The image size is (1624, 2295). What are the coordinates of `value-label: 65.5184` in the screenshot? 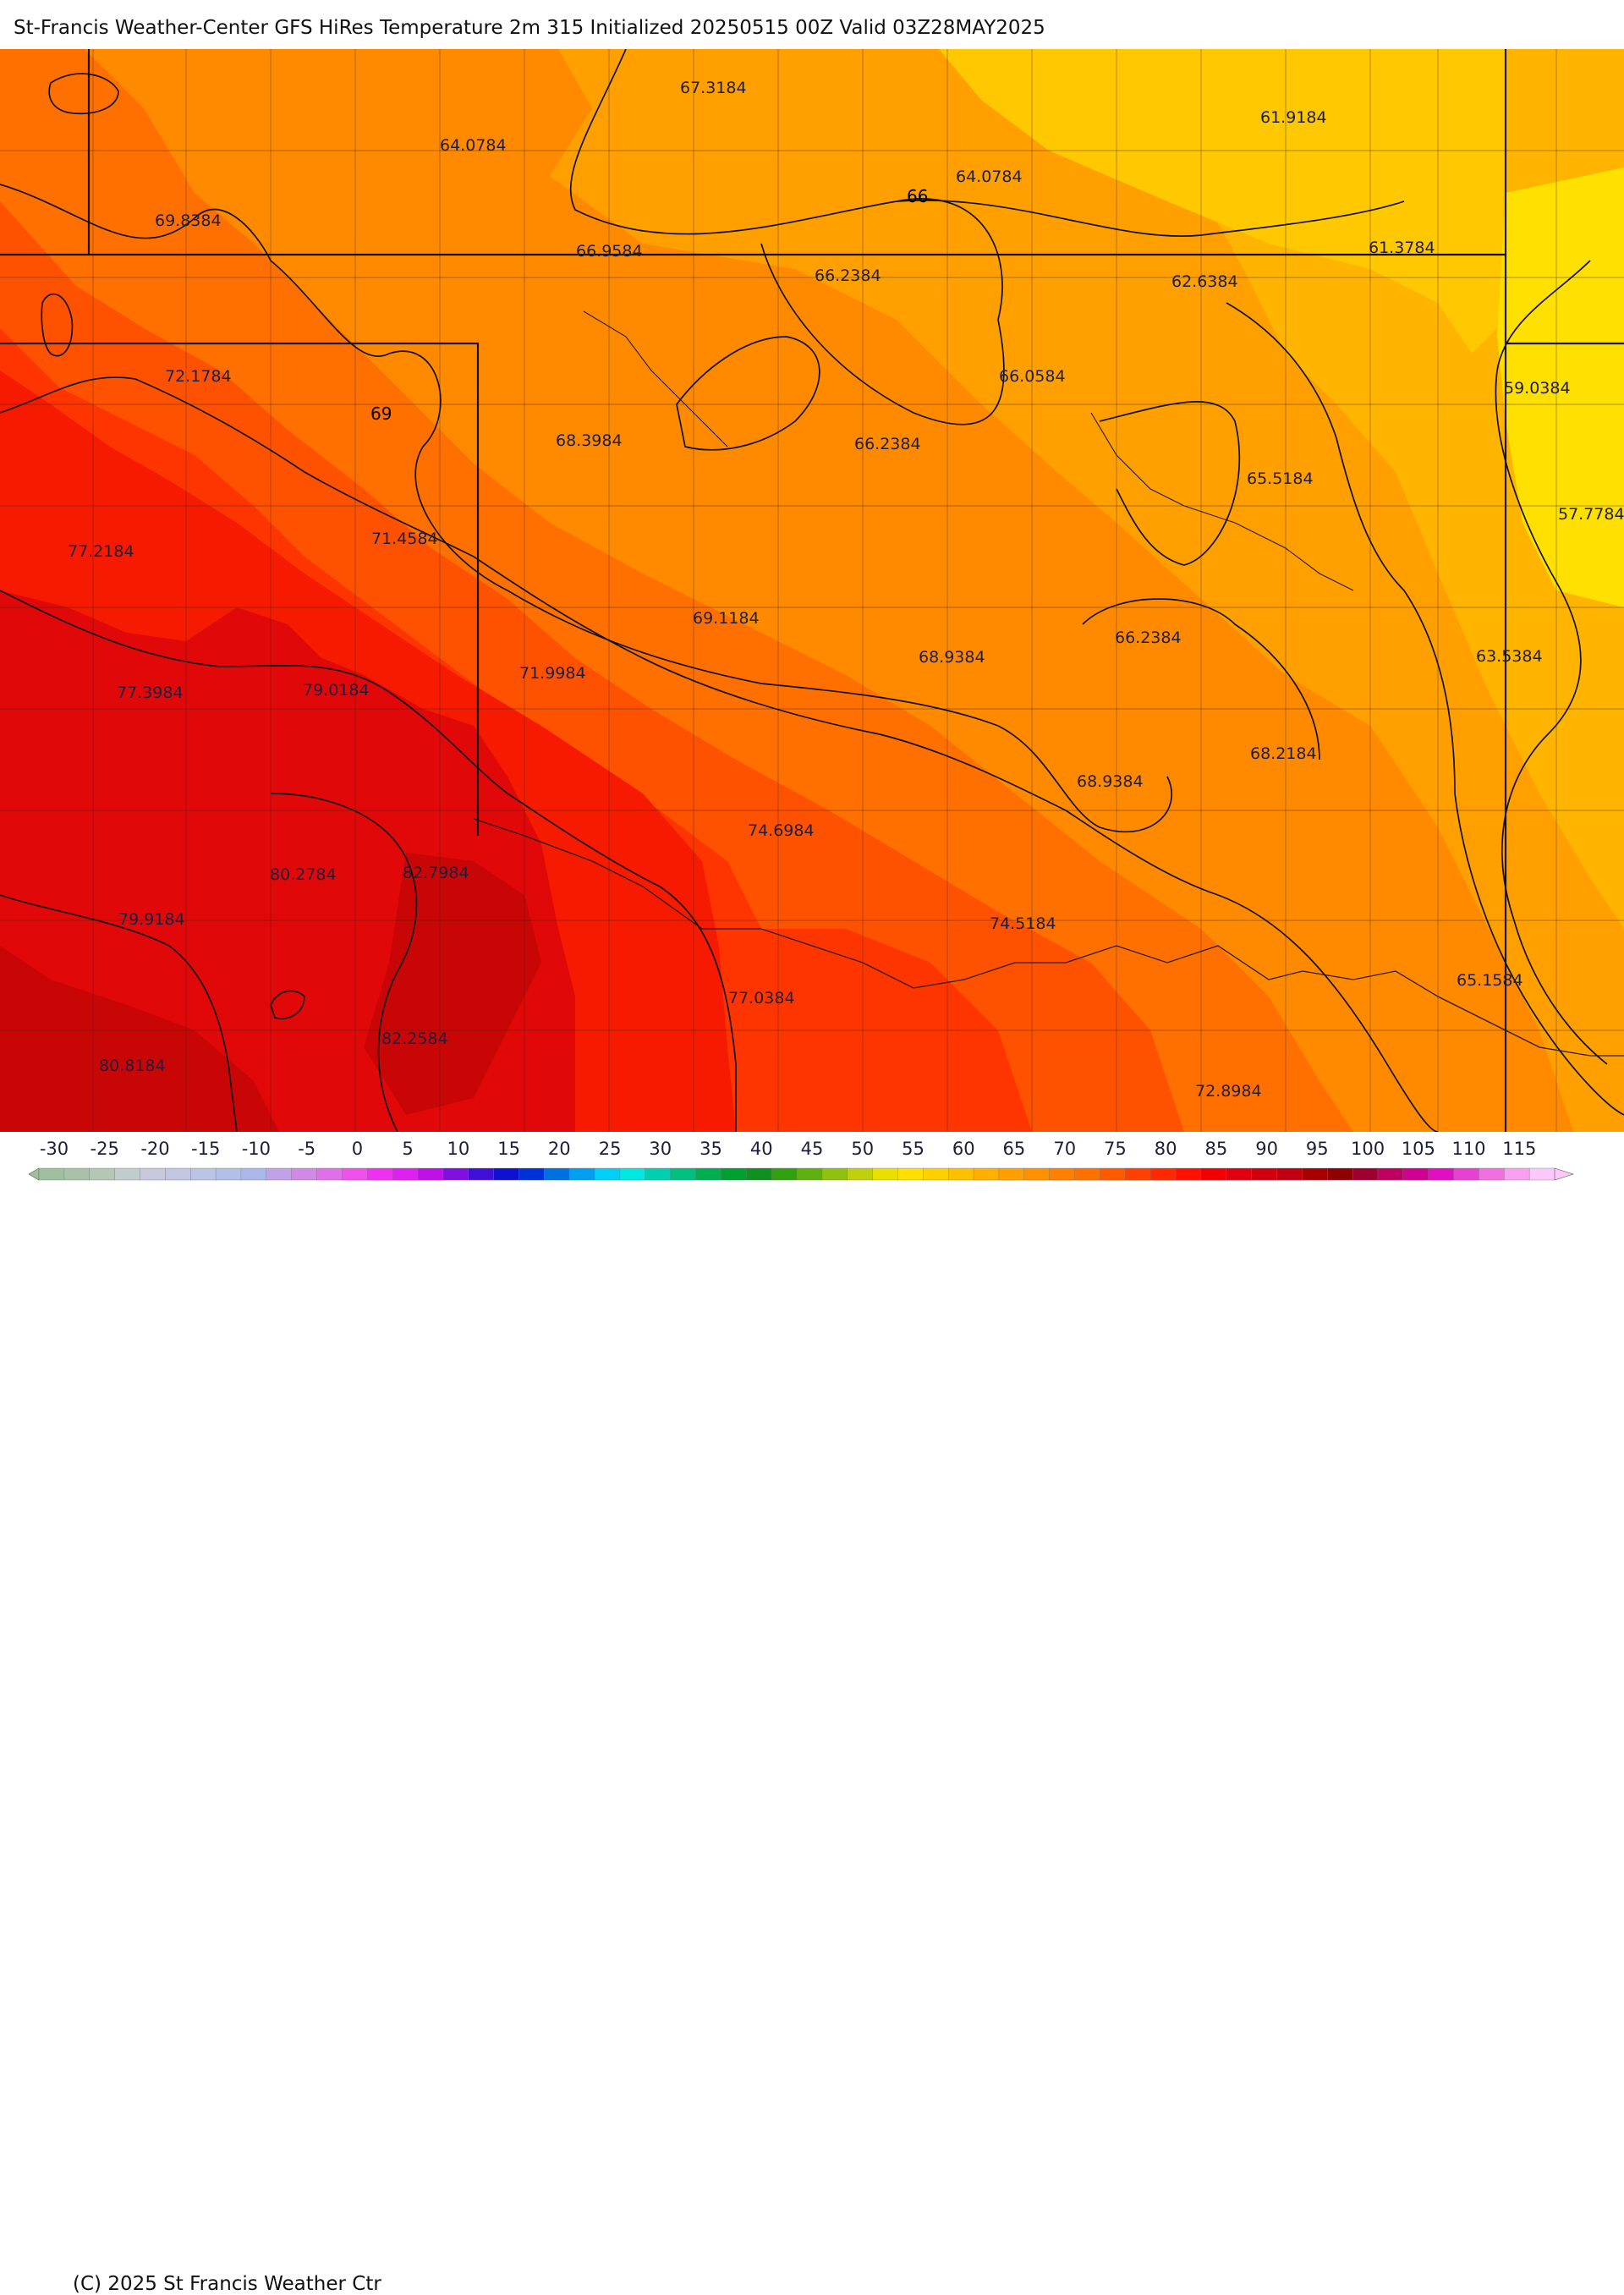 It's located at (1280, 478).